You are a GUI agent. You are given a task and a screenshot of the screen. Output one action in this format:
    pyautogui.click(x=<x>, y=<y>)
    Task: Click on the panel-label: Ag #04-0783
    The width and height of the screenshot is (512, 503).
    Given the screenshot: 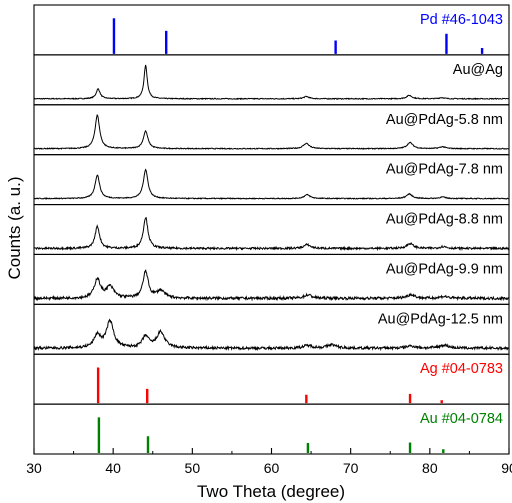 What is the action you would take?
    pyautogui.click(x=461, y=369)
    